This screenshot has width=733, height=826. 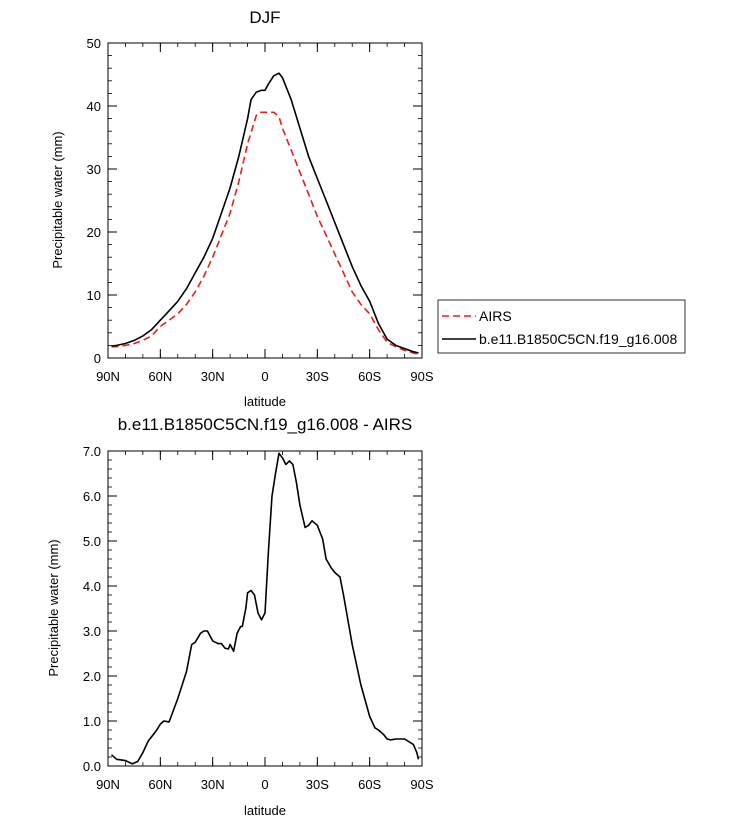 What do you see at coordinates (108, 376) in the screenshot?
I see `top-chart-x-tick-label: 90N` at bounding box center [108, 376].